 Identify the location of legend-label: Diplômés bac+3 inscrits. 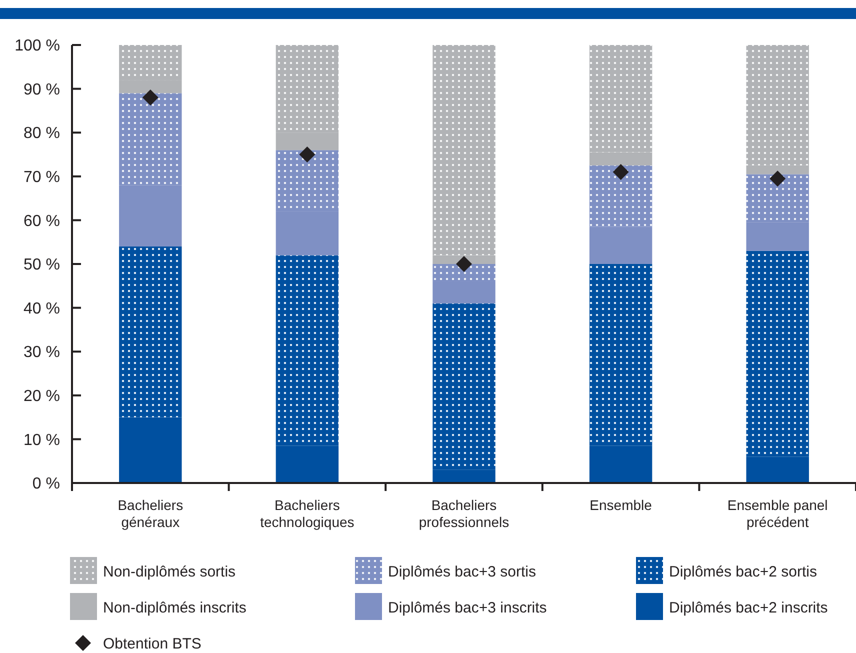
(467, 607).